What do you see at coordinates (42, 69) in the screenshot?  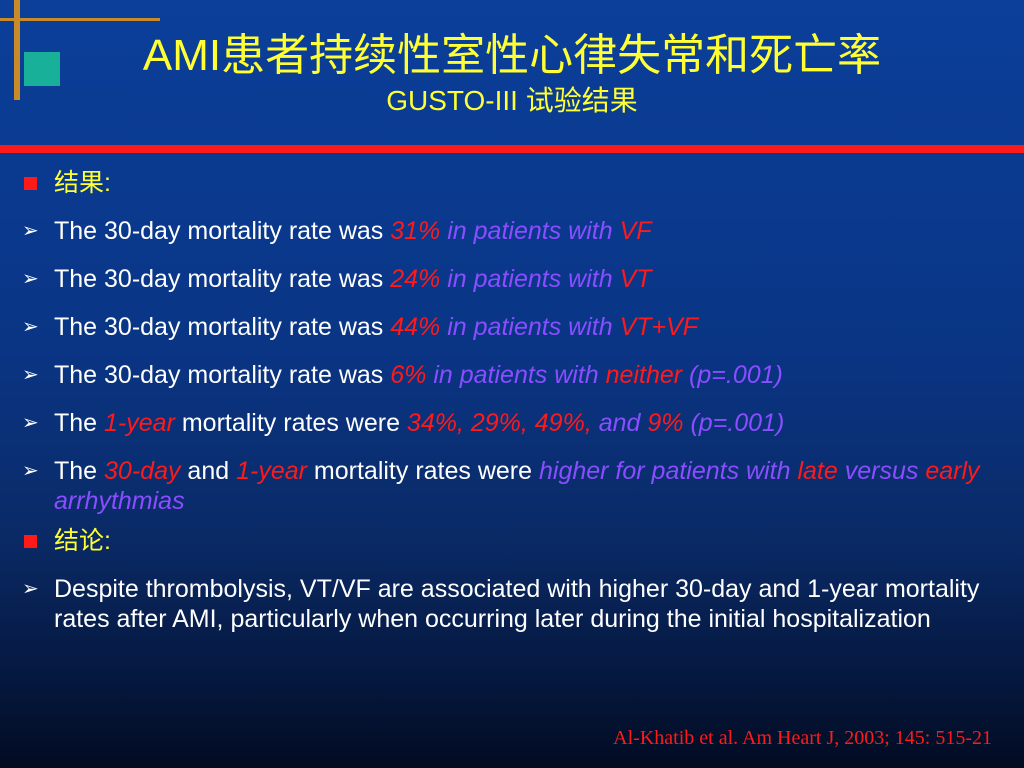 I see `decorative-square` at bounding box center [42, 69].